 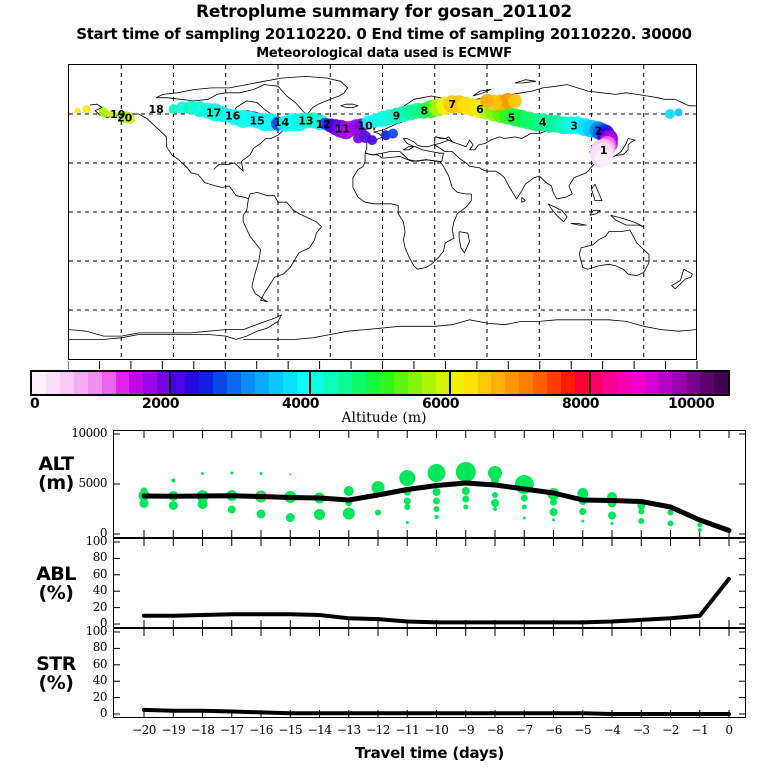 What do you see at coordinates (604, 150) in the screenshot?
I see `svg-text: 1` at bounding box center [604, 150].